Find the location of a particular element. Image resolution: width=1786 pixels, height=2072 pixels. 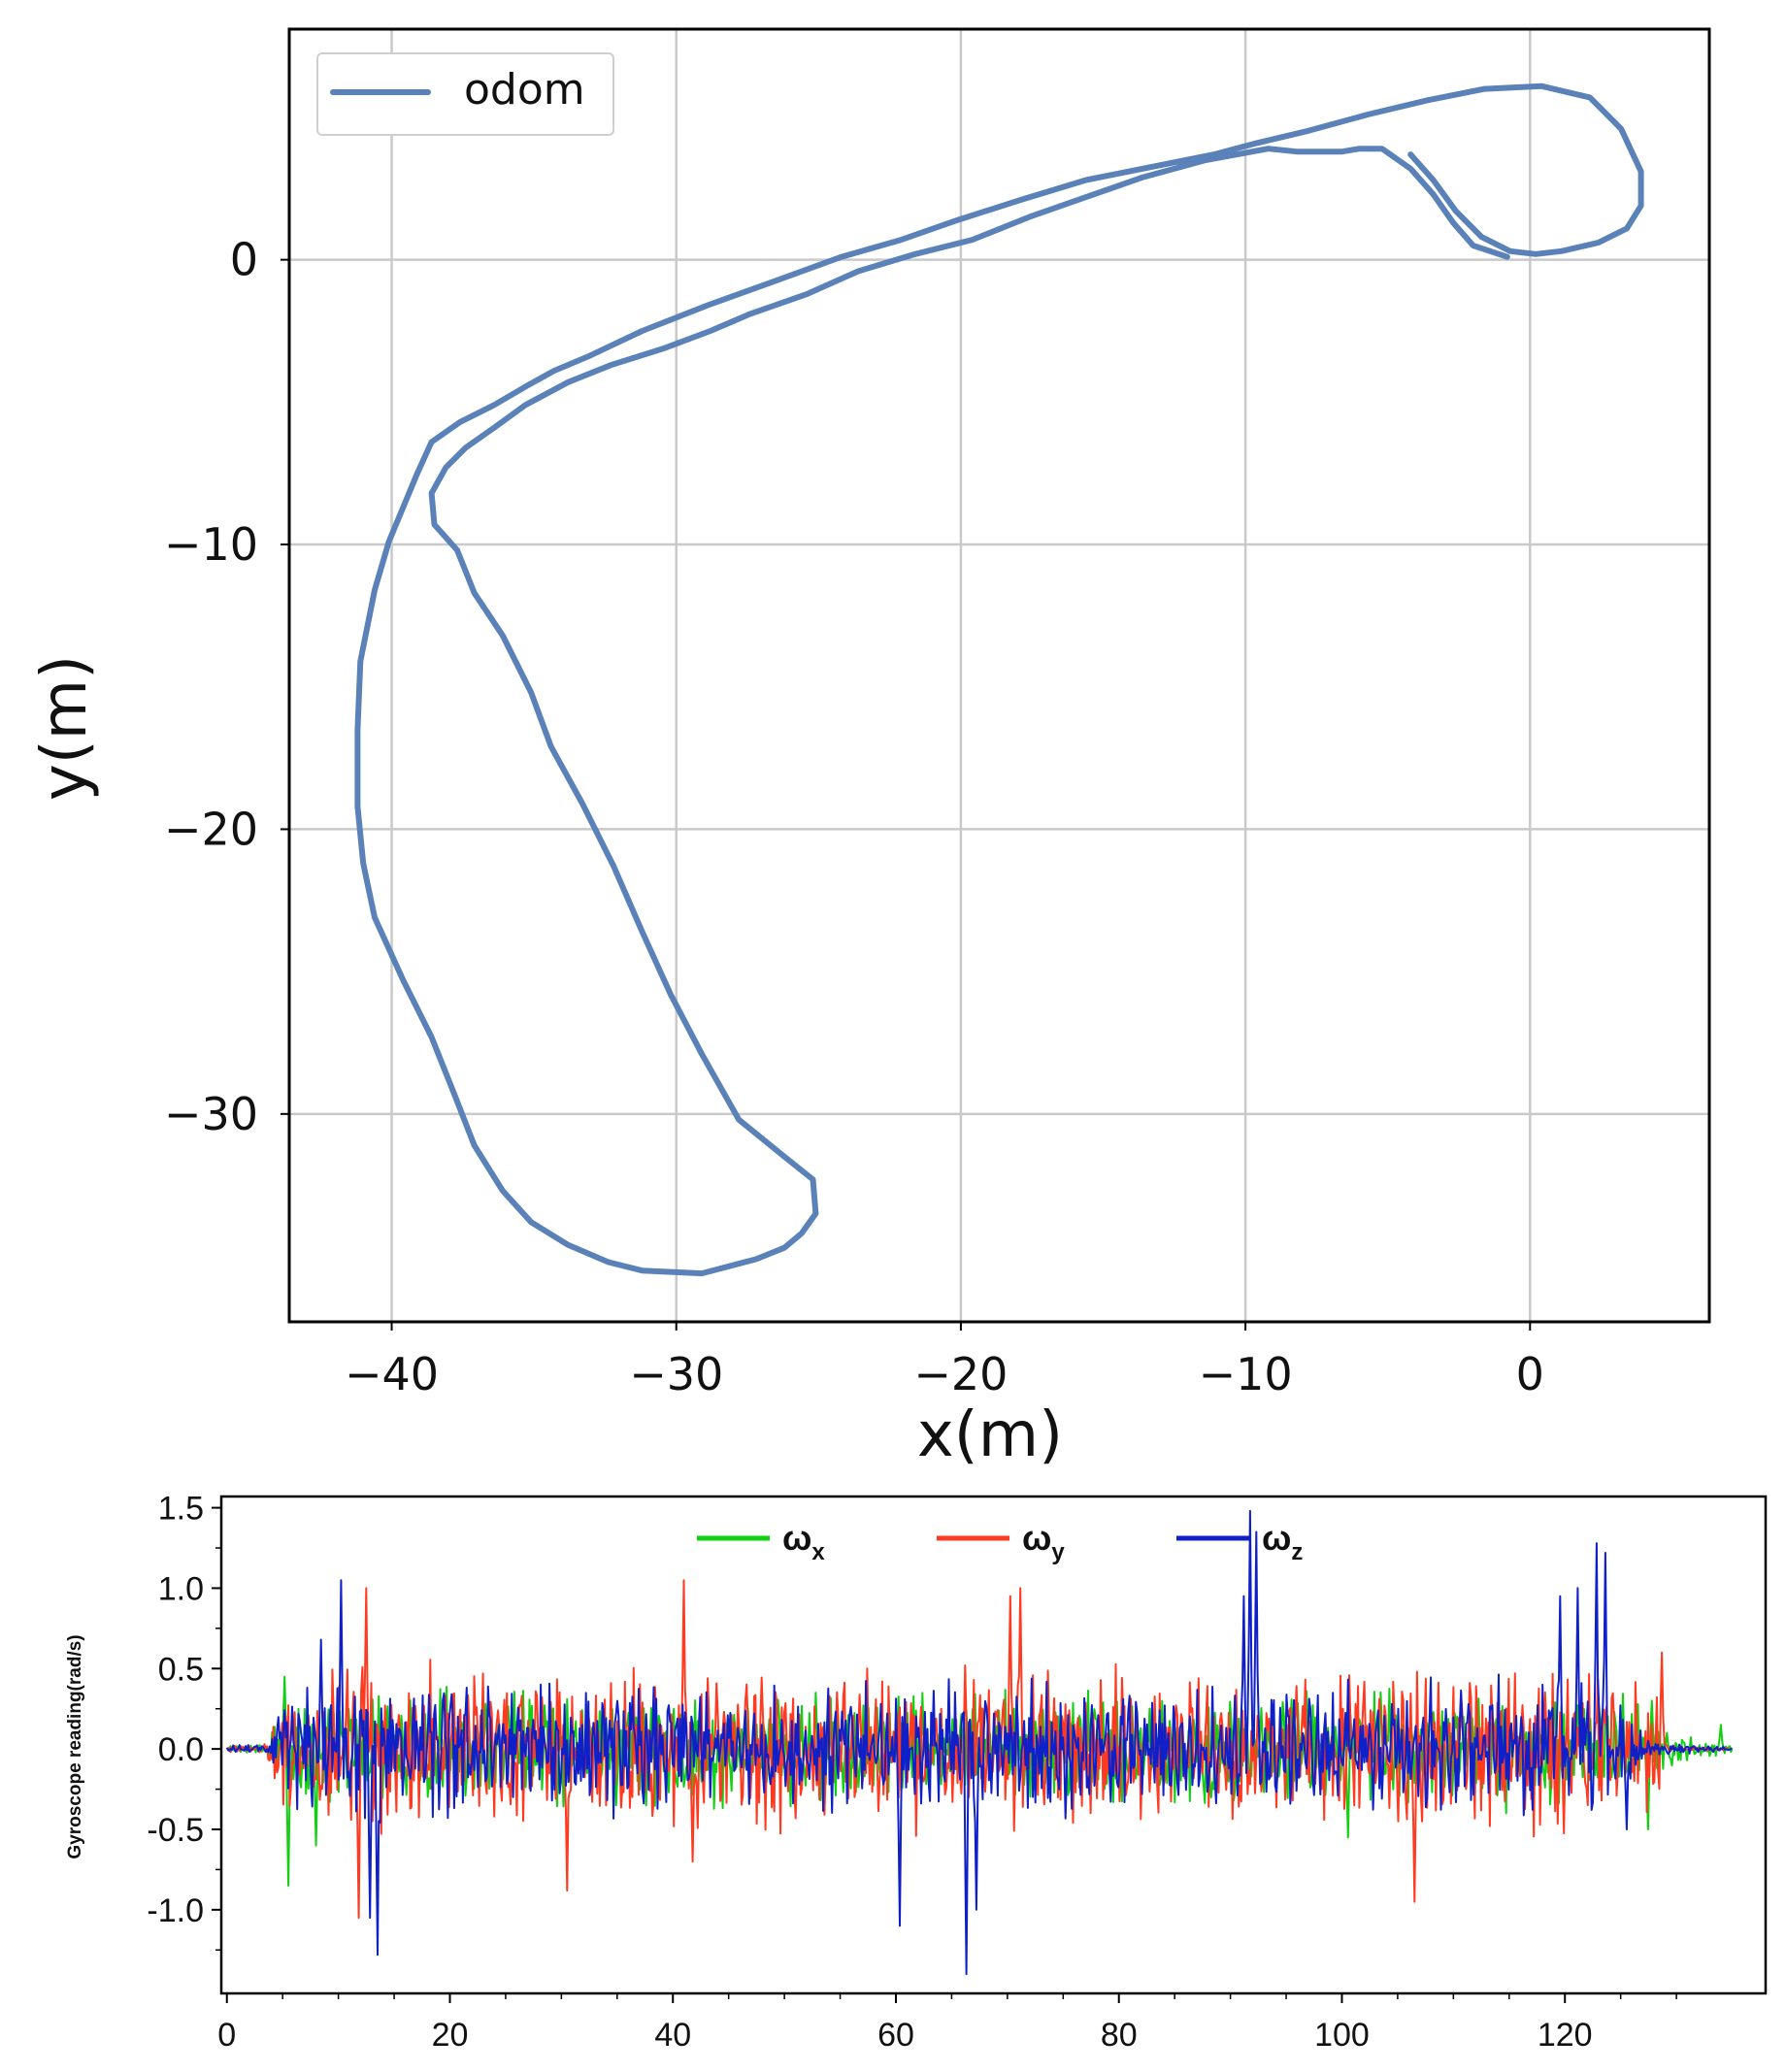

x-axis-ticks: 0 20 40 60 80 100 120 is located at coordinates (947, 2024).